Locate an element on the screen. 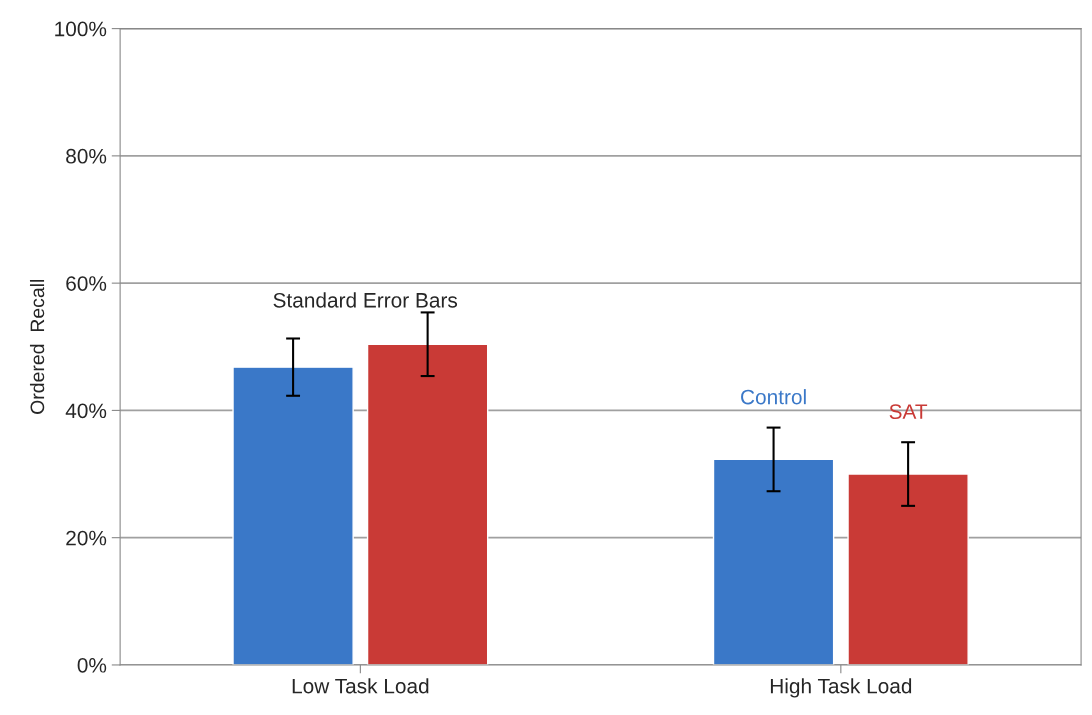 This screenshot has width=1092, height=715. annotation: Standard Error Bars is located at coordinates (365, 300).